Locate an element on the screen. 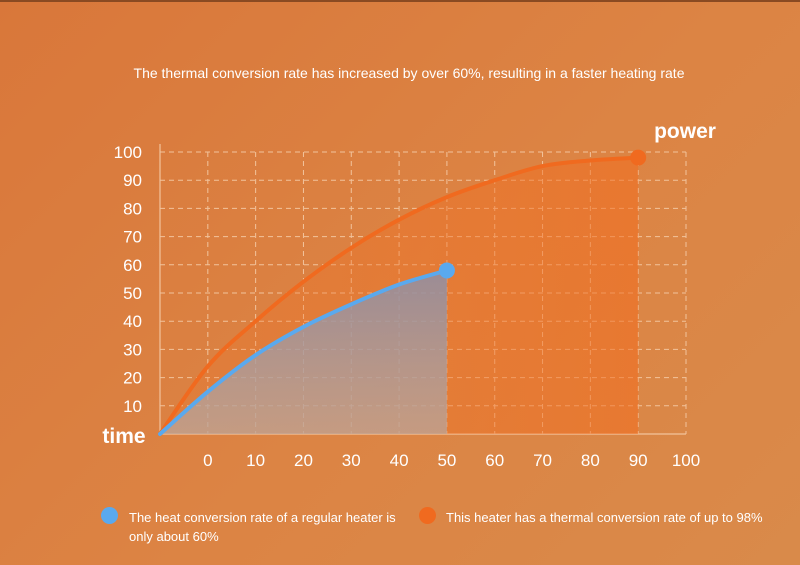 The image size is (800, 565). x-tick-label: 90 is located at coordinates (638, 460).